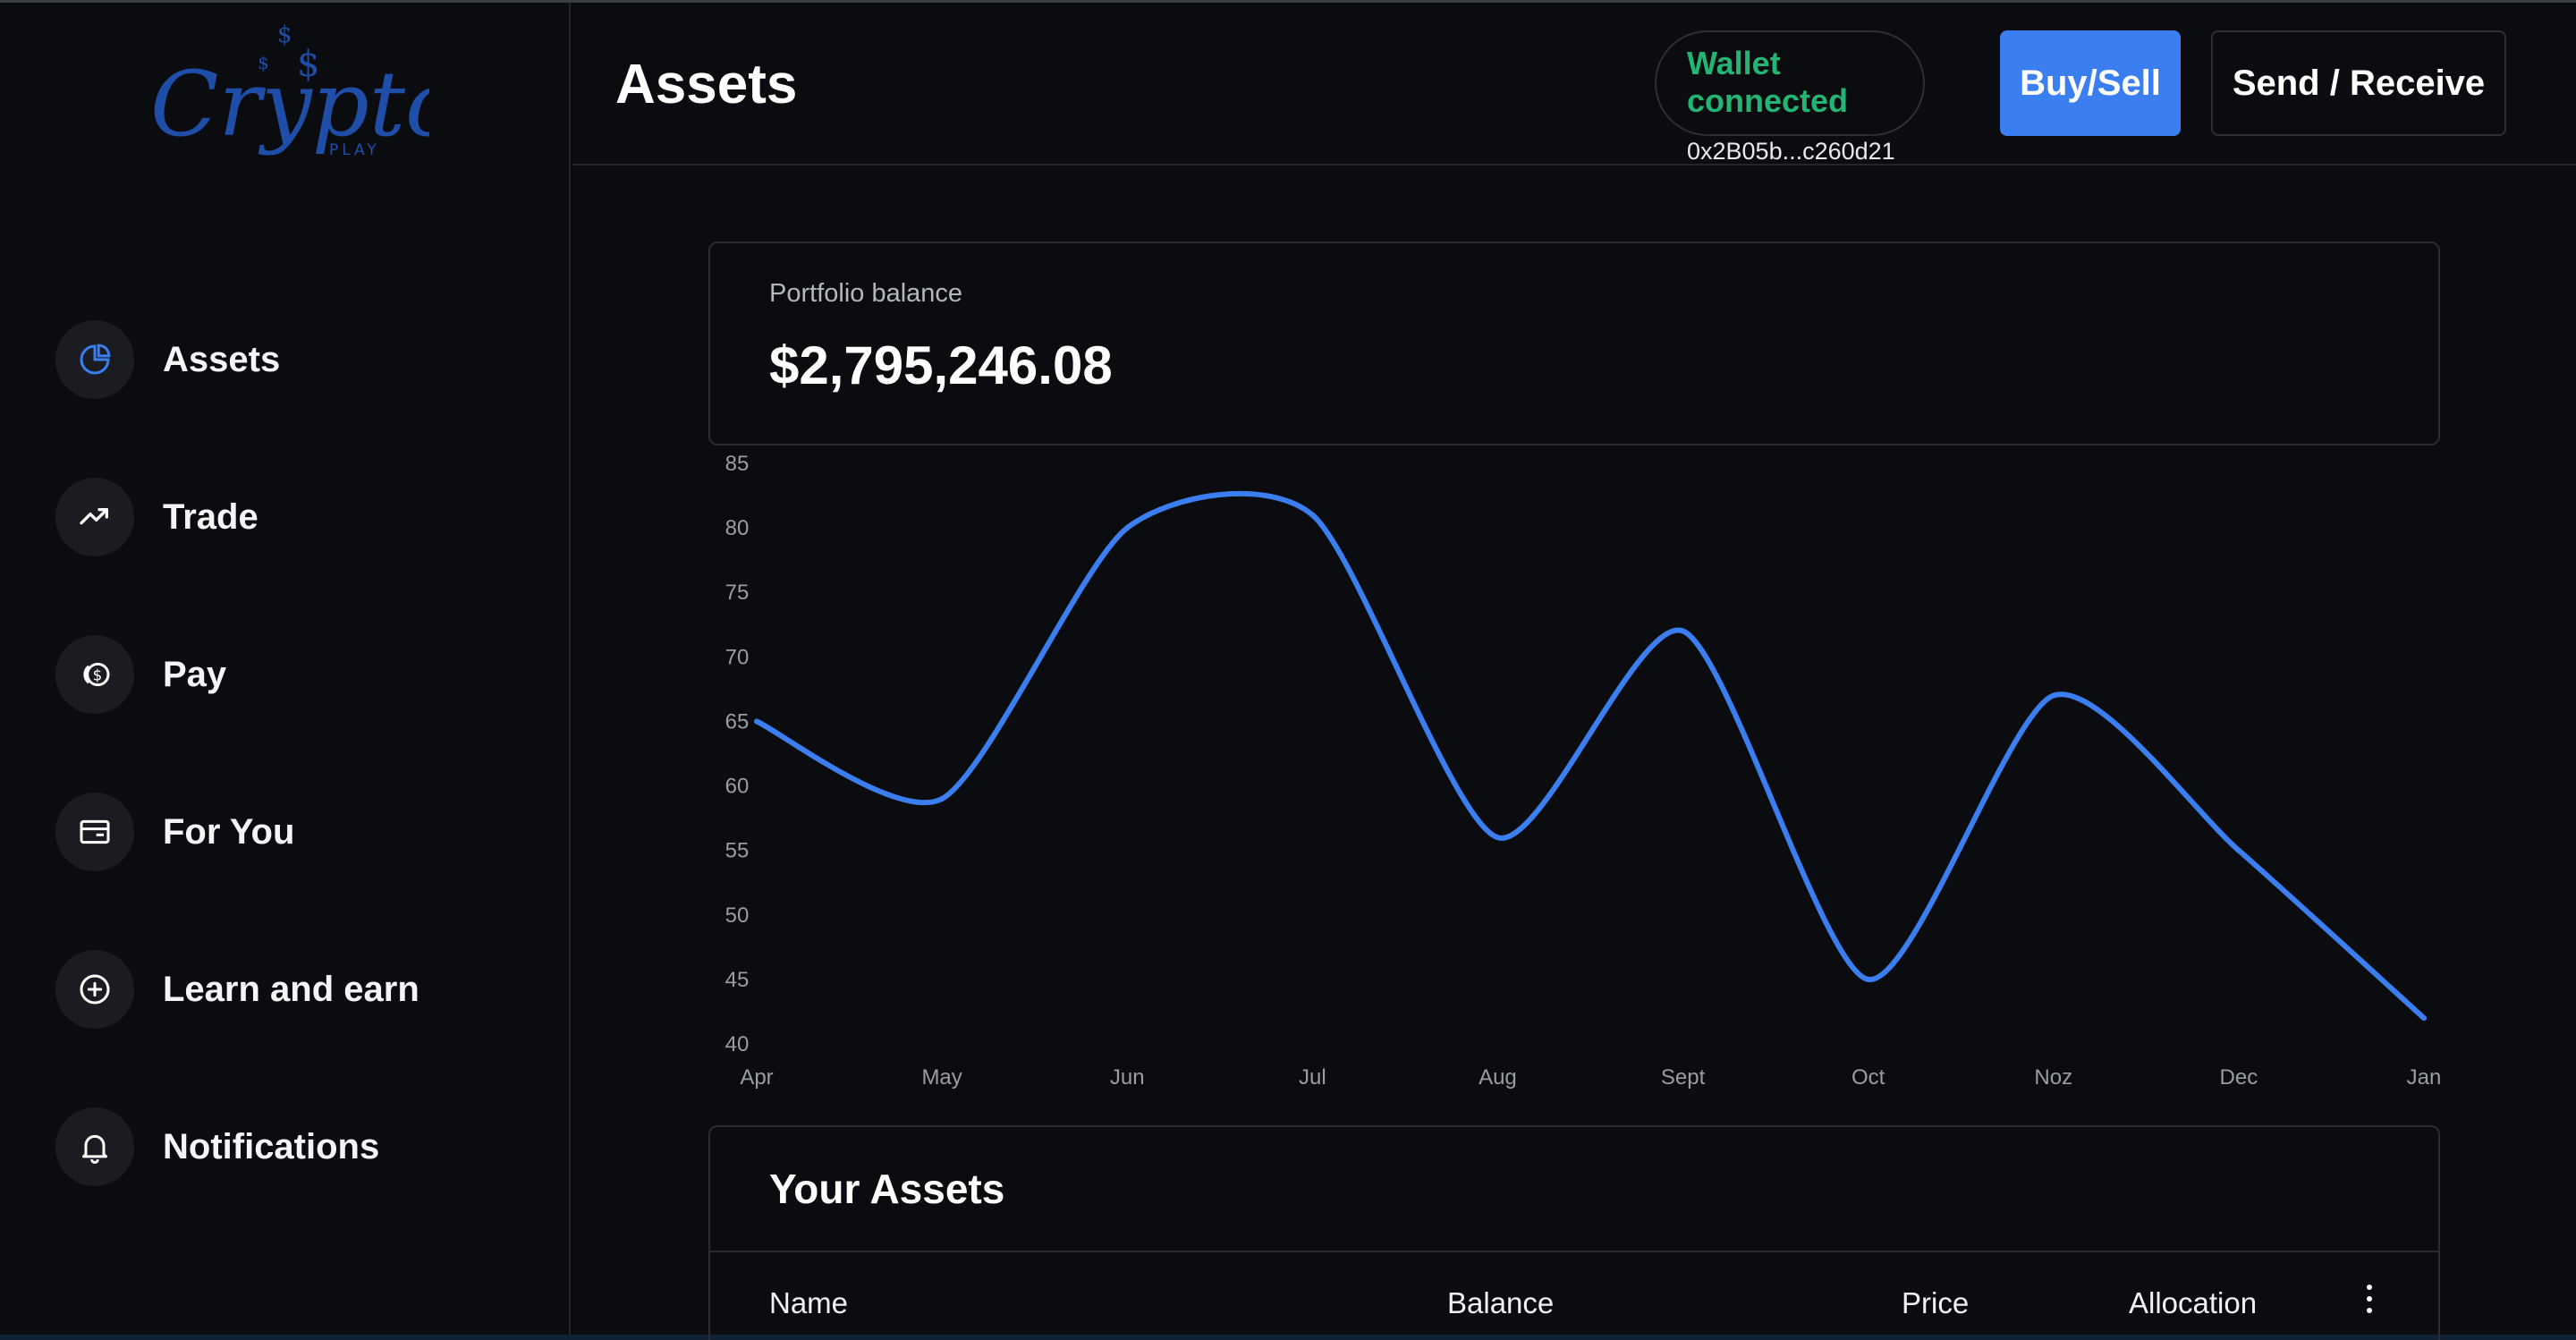 The height and width of the screenshot is (1340, 2576). What do you see at coordinates (1127, 1077) in the screenshot?
I see `x-tick-label: Jun` at bounding box center [1127, 1077].